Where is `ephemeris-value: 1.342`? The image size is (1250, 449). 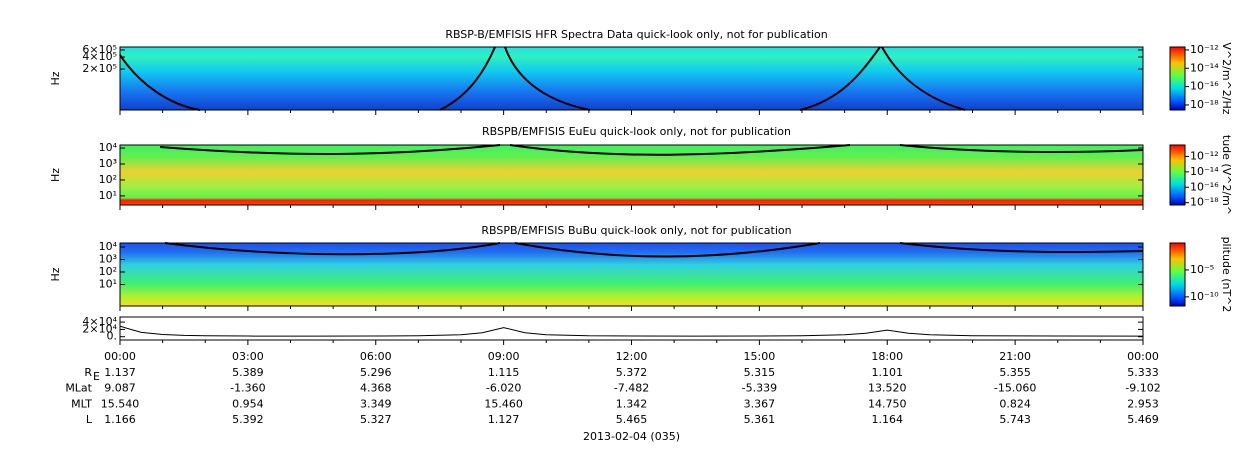
ephemeris-value: 1.342 is located at coordinates (632, 403).